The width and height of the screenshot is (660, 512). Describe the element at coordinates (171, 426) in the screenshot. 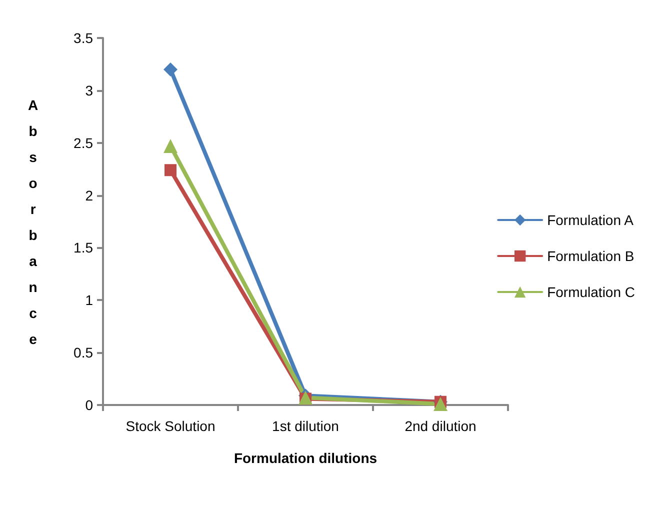

I see `x-tick-label: Stock Solution` at that location.